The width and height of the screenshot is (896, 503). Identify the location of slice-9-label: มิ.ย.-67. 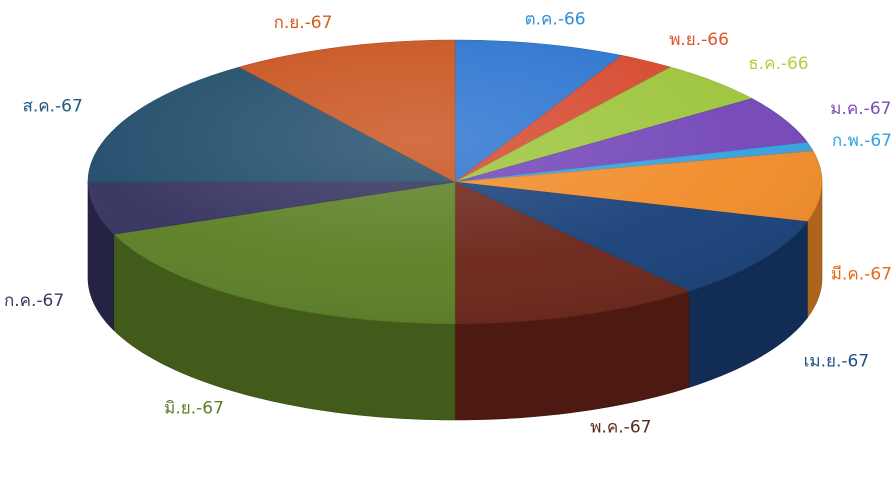
(194, 408).